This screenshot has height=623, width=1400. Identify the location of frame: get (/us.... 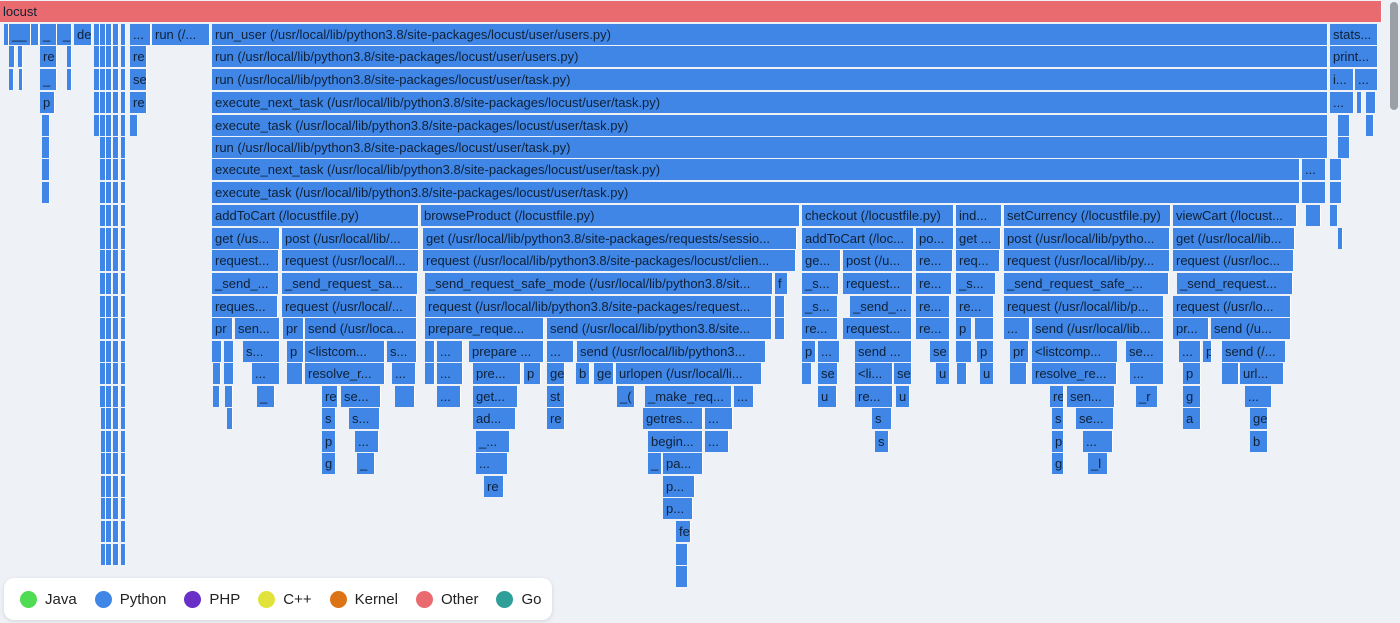
(246, 238).